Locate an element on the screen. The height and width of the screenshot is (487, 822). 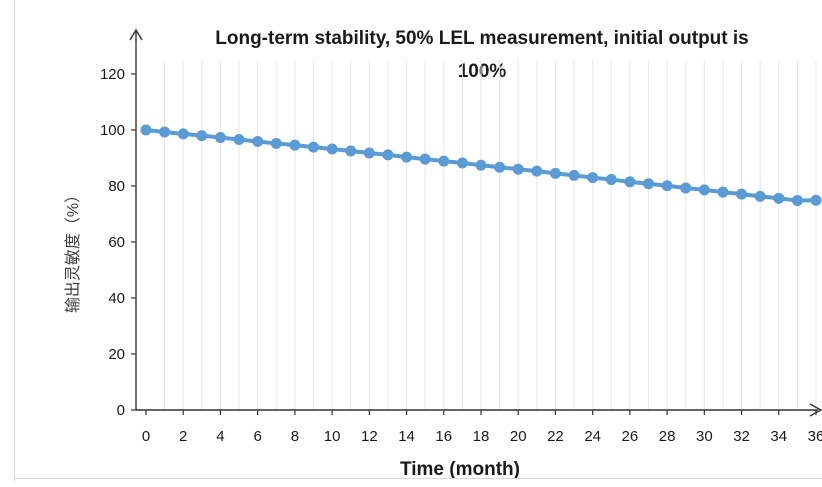
x-tick-label-30: 30 is located at coordinates (704, 436).